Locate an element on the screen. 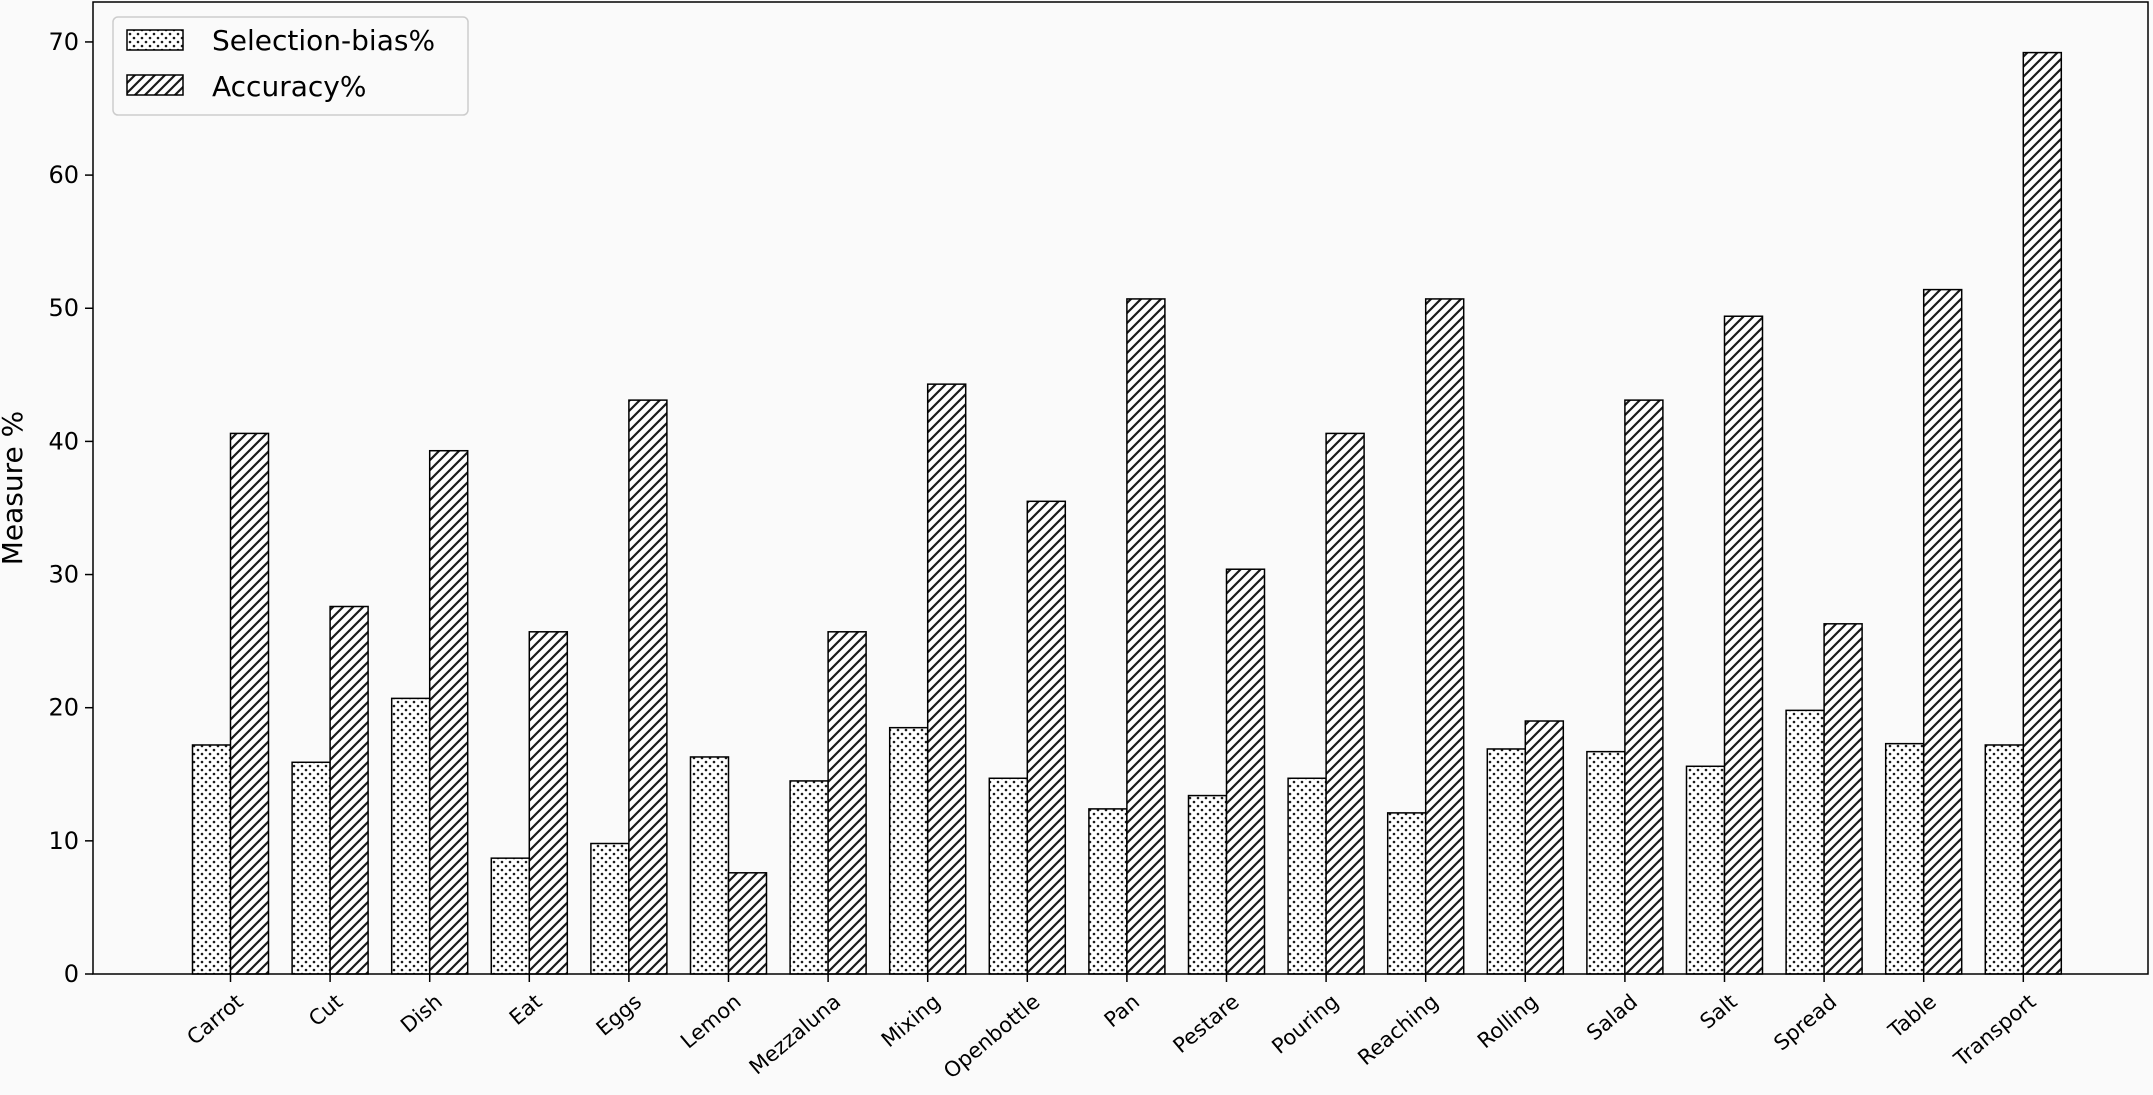  bar-selection-bias-mixing is located at coordinates (908, 850).